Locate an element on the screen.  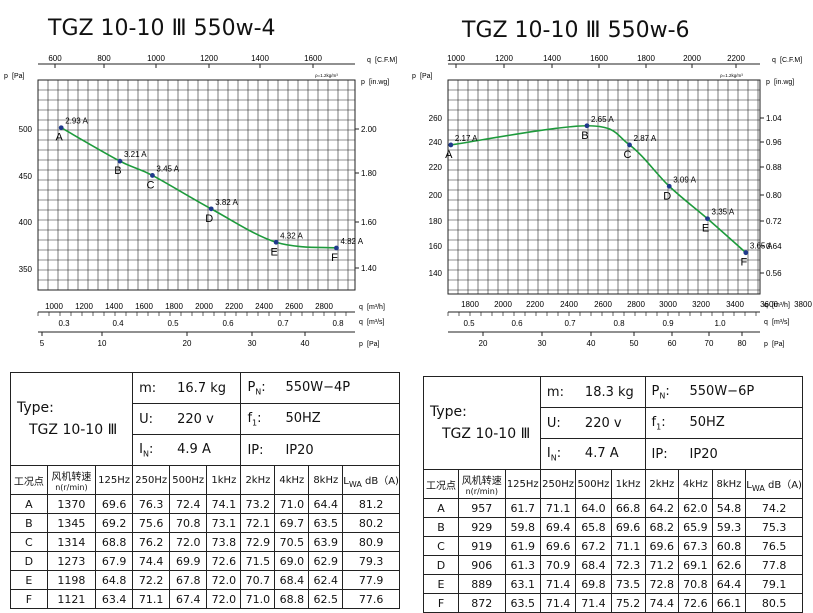
power-cell: PN: 550W−4P is located at coordinates (320, 388).